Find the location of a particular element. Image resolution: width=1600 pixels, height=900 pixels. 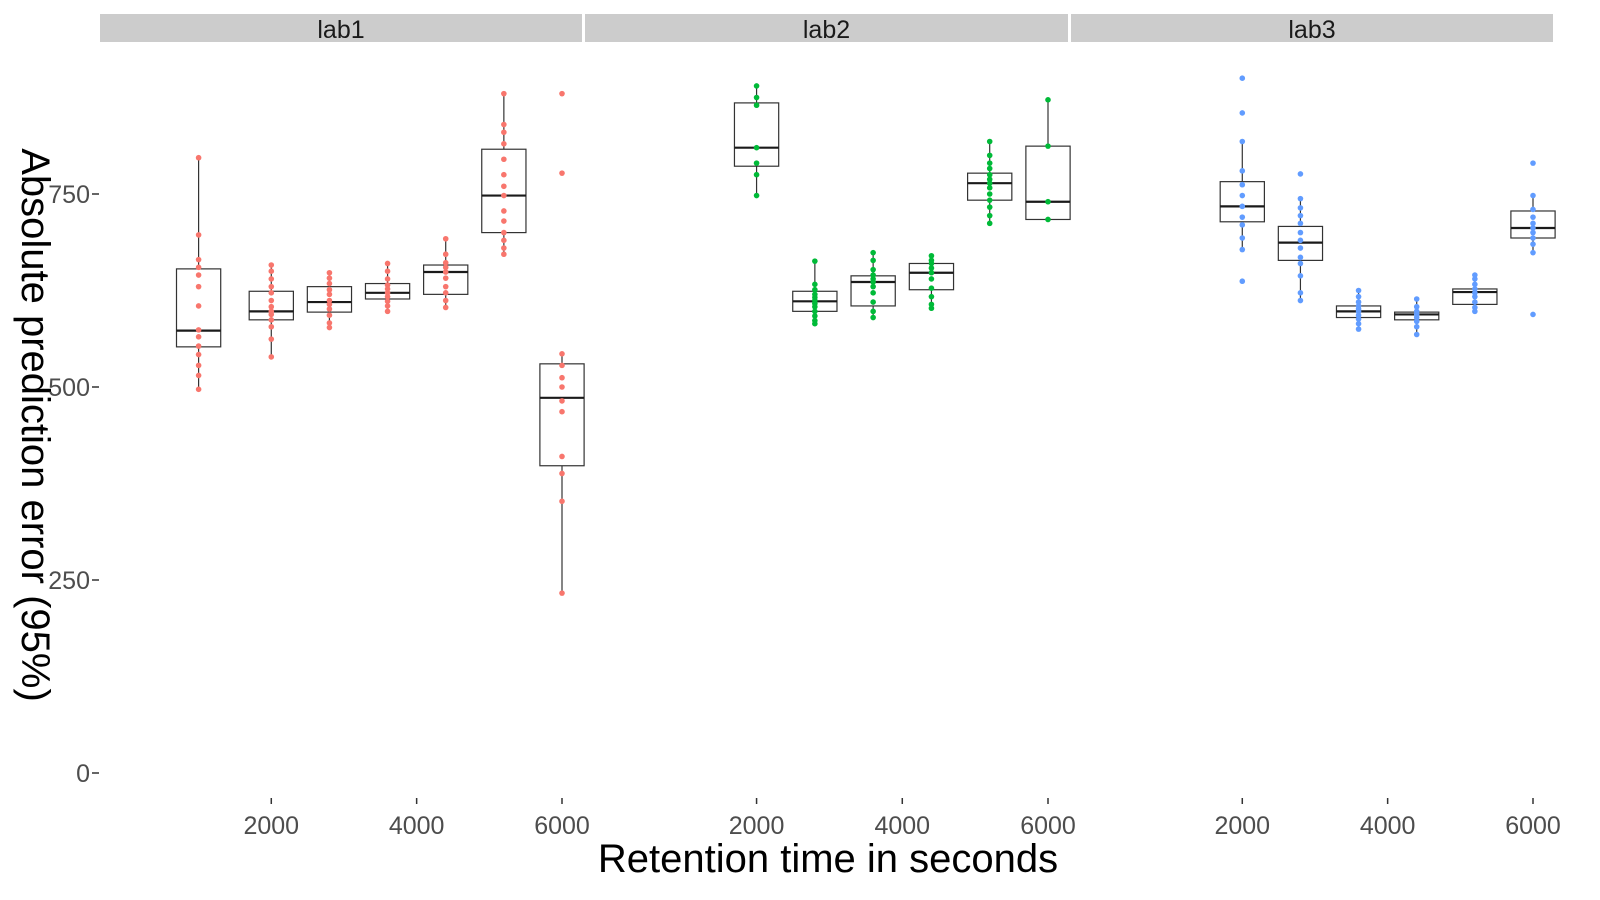

y-axis: 0 250 500 750 is located at coordinates (73, 484).